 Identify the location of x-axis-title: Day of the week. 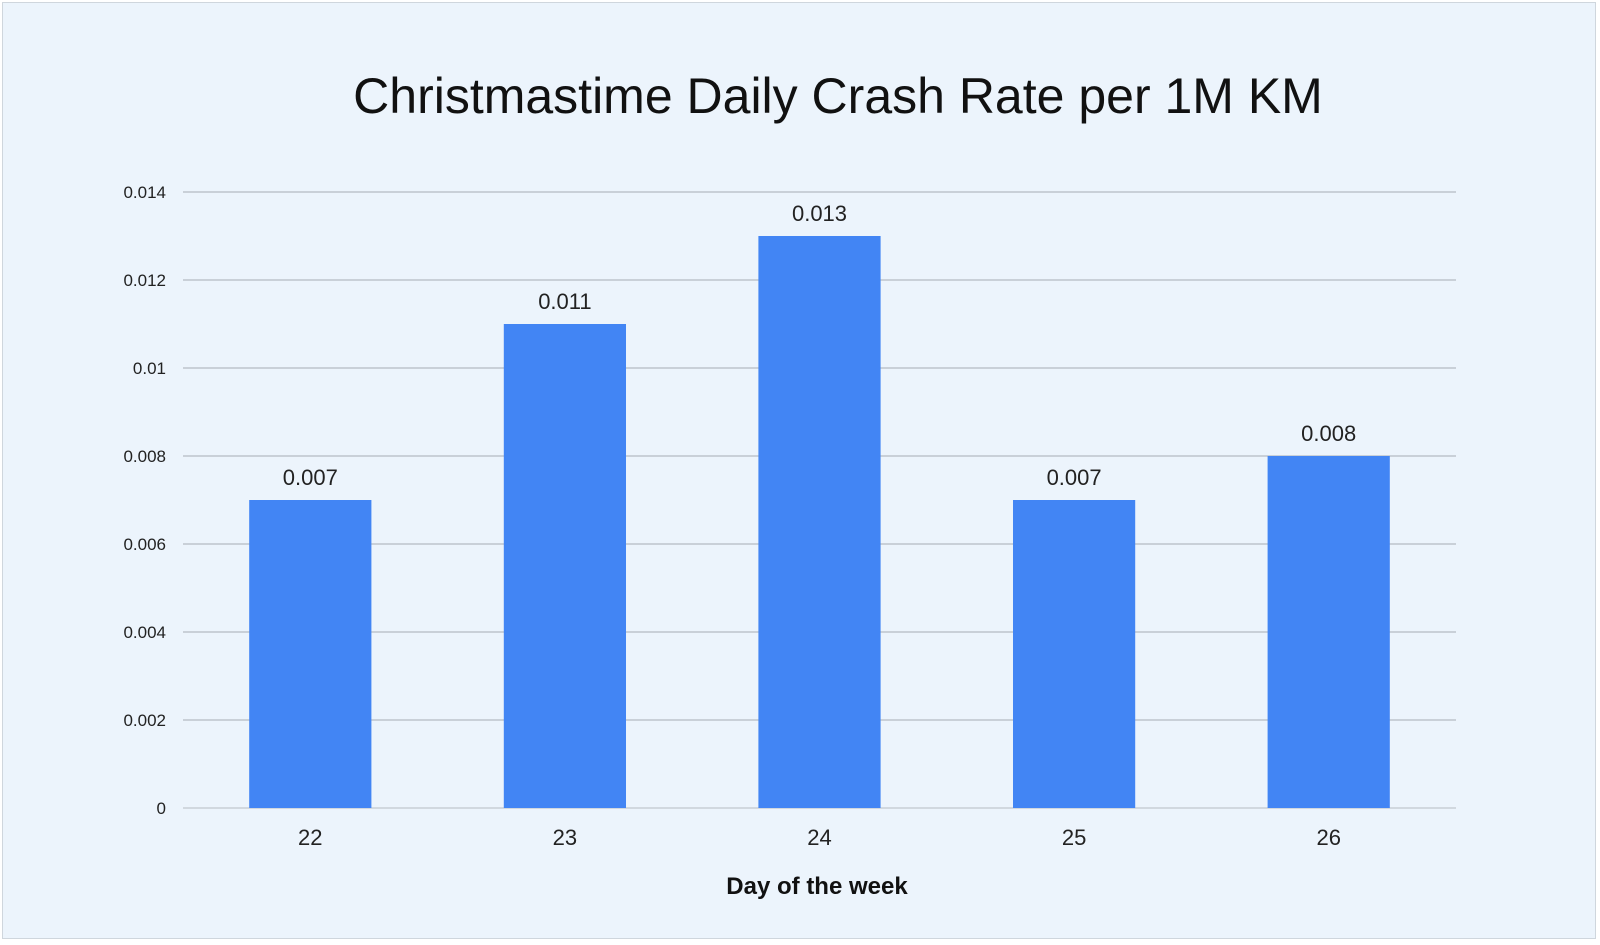
(817, 886).